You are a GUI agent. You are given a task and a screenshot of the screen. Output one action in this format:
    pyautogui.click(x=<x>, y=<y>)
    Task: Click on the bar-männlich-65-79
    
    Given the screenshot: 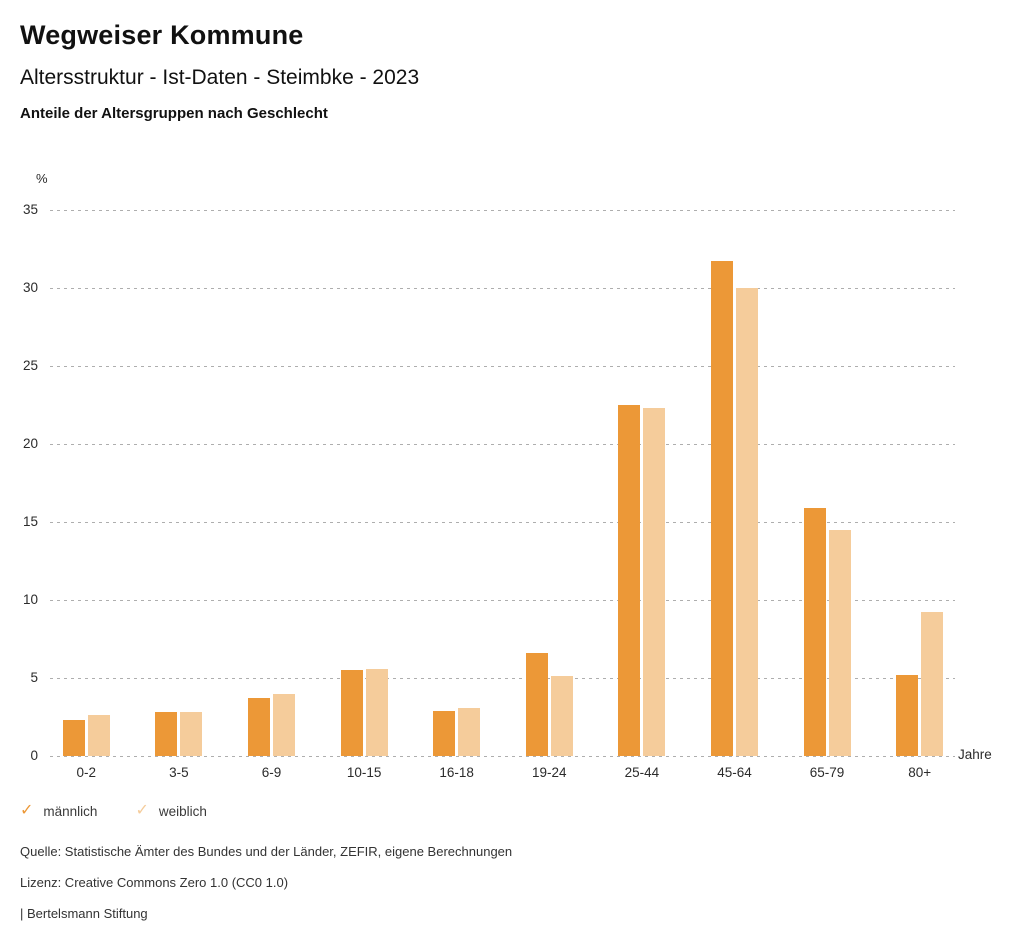 What is the action you would take?
    pyautogui.click(x=814, y=631)
    